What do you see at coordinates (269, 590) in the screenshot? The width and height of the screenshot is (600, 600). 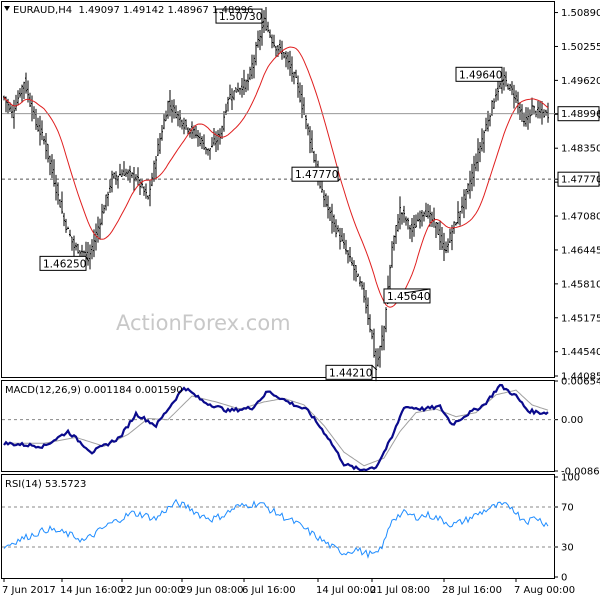 I see `x-axis-tick-label: 6 Jul 16:00` at bounding box center [269, 590].